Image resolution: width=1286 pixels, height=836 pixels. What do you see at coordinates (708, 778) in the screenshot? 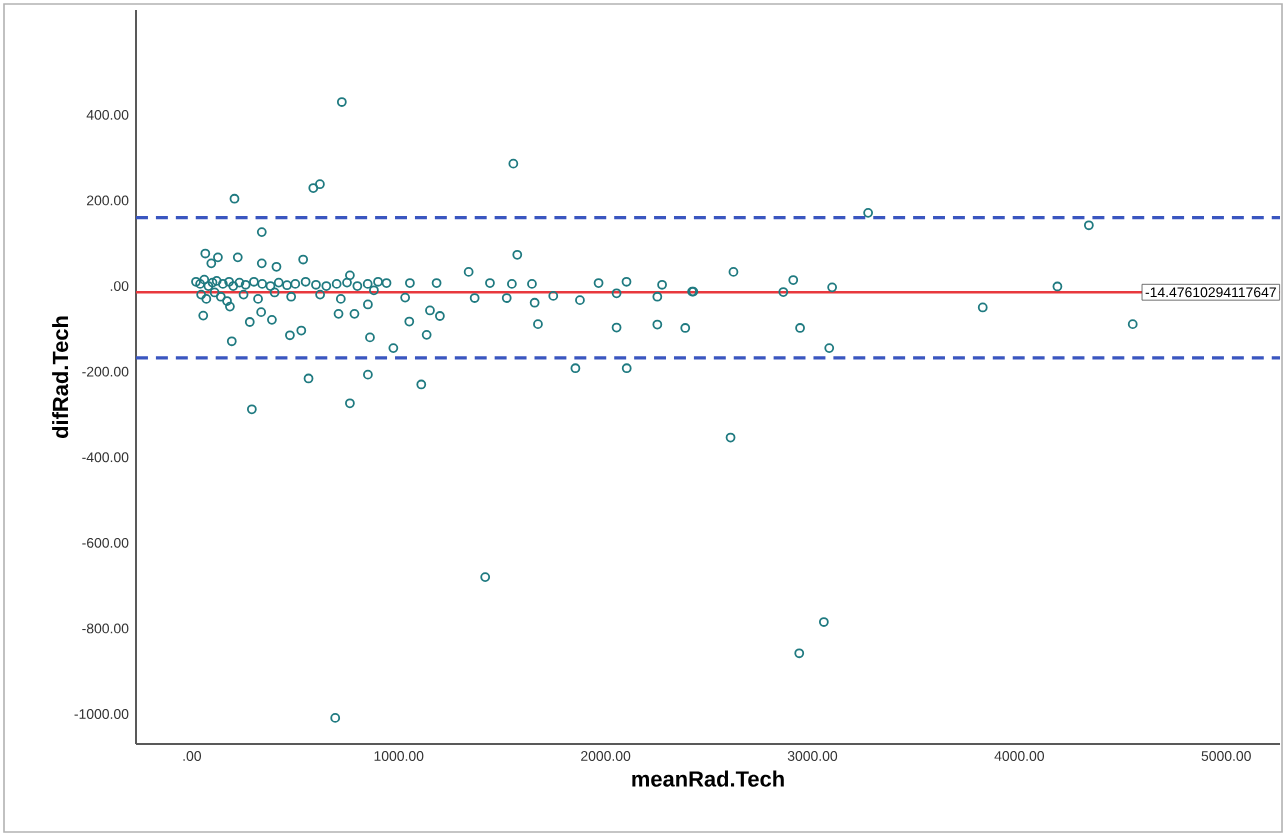
I see `x-axis-title: meanRad.Tech` at bounding box center [708, 778].